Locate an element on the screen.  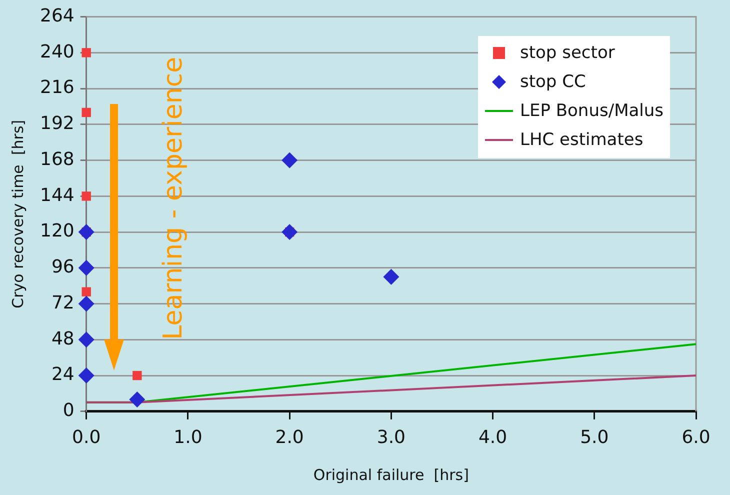
x-tick-label: 6.0 is located at coordinates (696, 437).